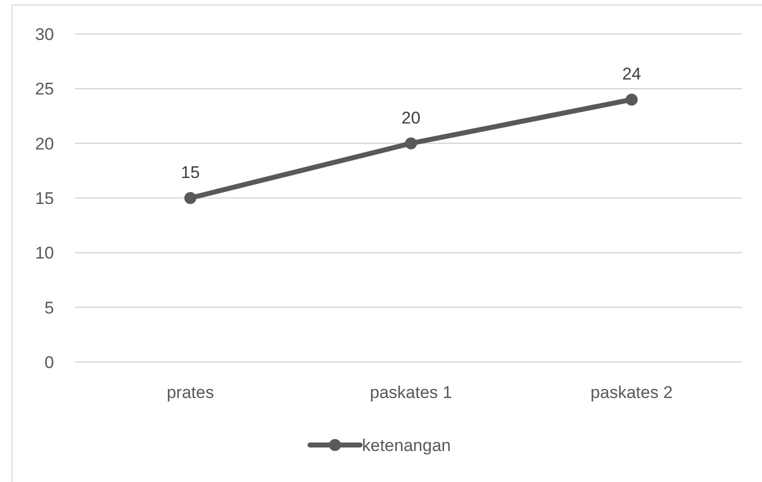 The height and width of the screenshot is (482, 762). Describe the element at coordinates (411, 118) in the screenshot. I see `data-label: 20` at that location.